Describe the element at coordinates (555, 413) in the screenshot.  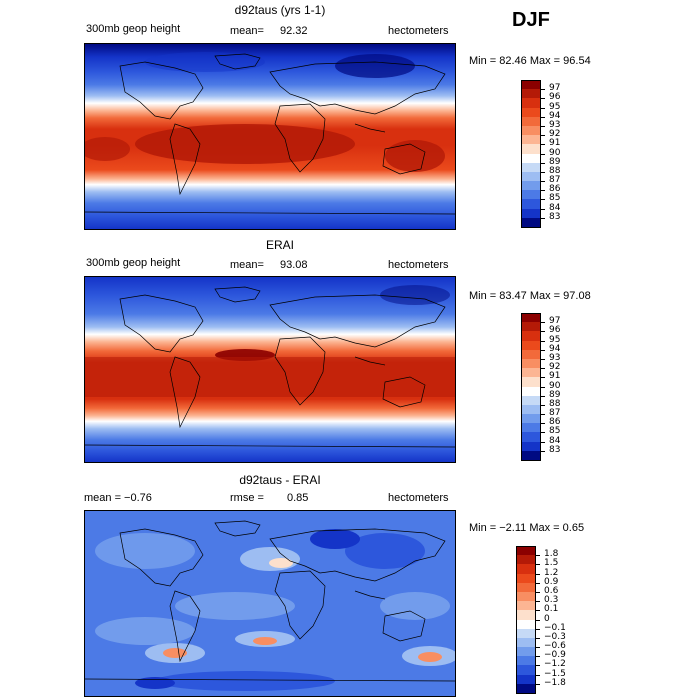
I see `panel2-colorbar-label: 87` at that location.